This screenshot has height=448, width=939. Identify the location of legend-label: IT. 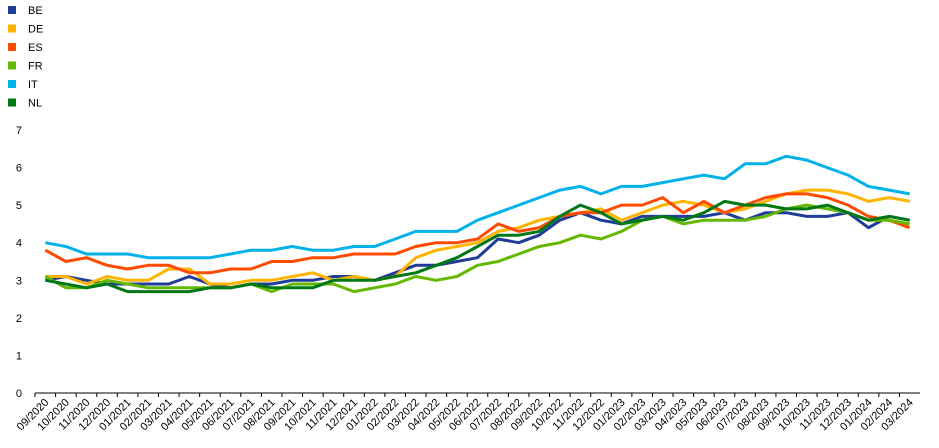
(33, 85).